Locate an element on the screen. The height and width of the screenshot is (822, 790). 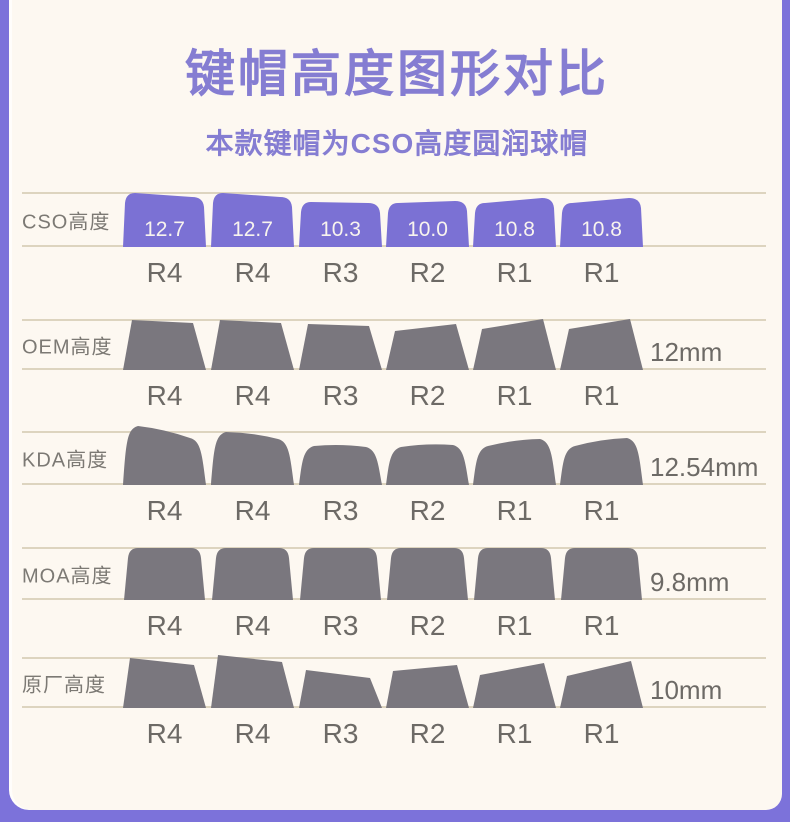
keycap-shape-oem-r2 is located at coordinates (427, 347).